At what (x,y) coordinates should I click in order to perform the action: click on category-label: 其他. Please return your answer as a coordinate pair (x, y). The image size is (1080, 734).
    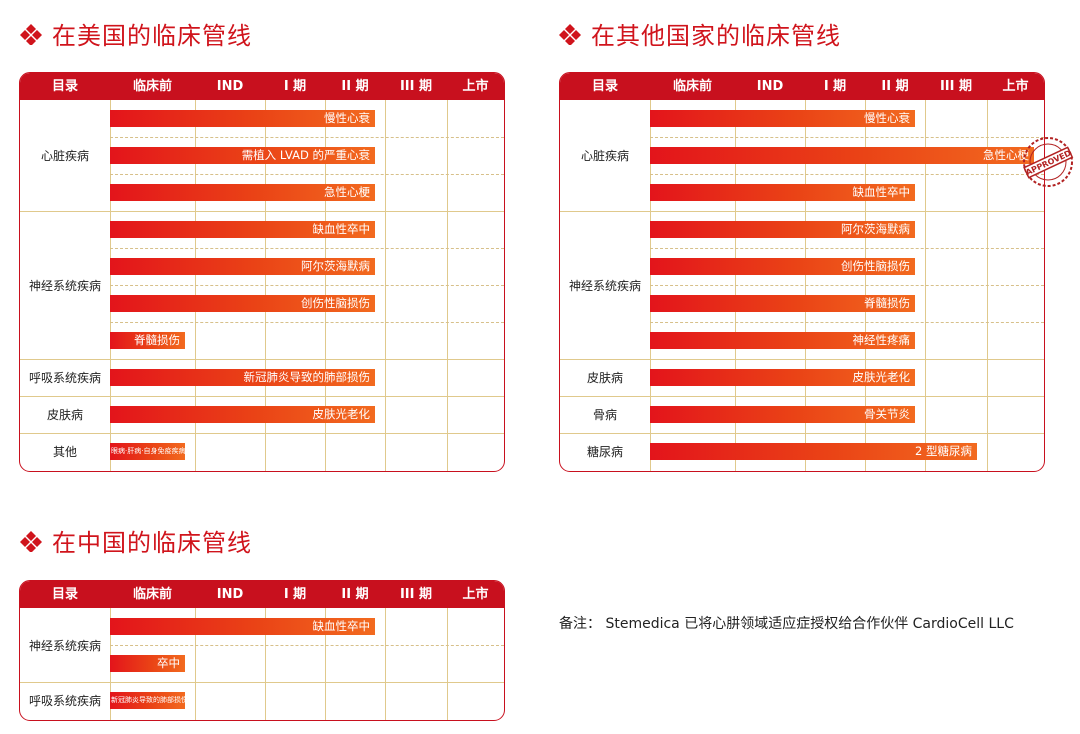
    Looking at the image, I should click on (64, 452).